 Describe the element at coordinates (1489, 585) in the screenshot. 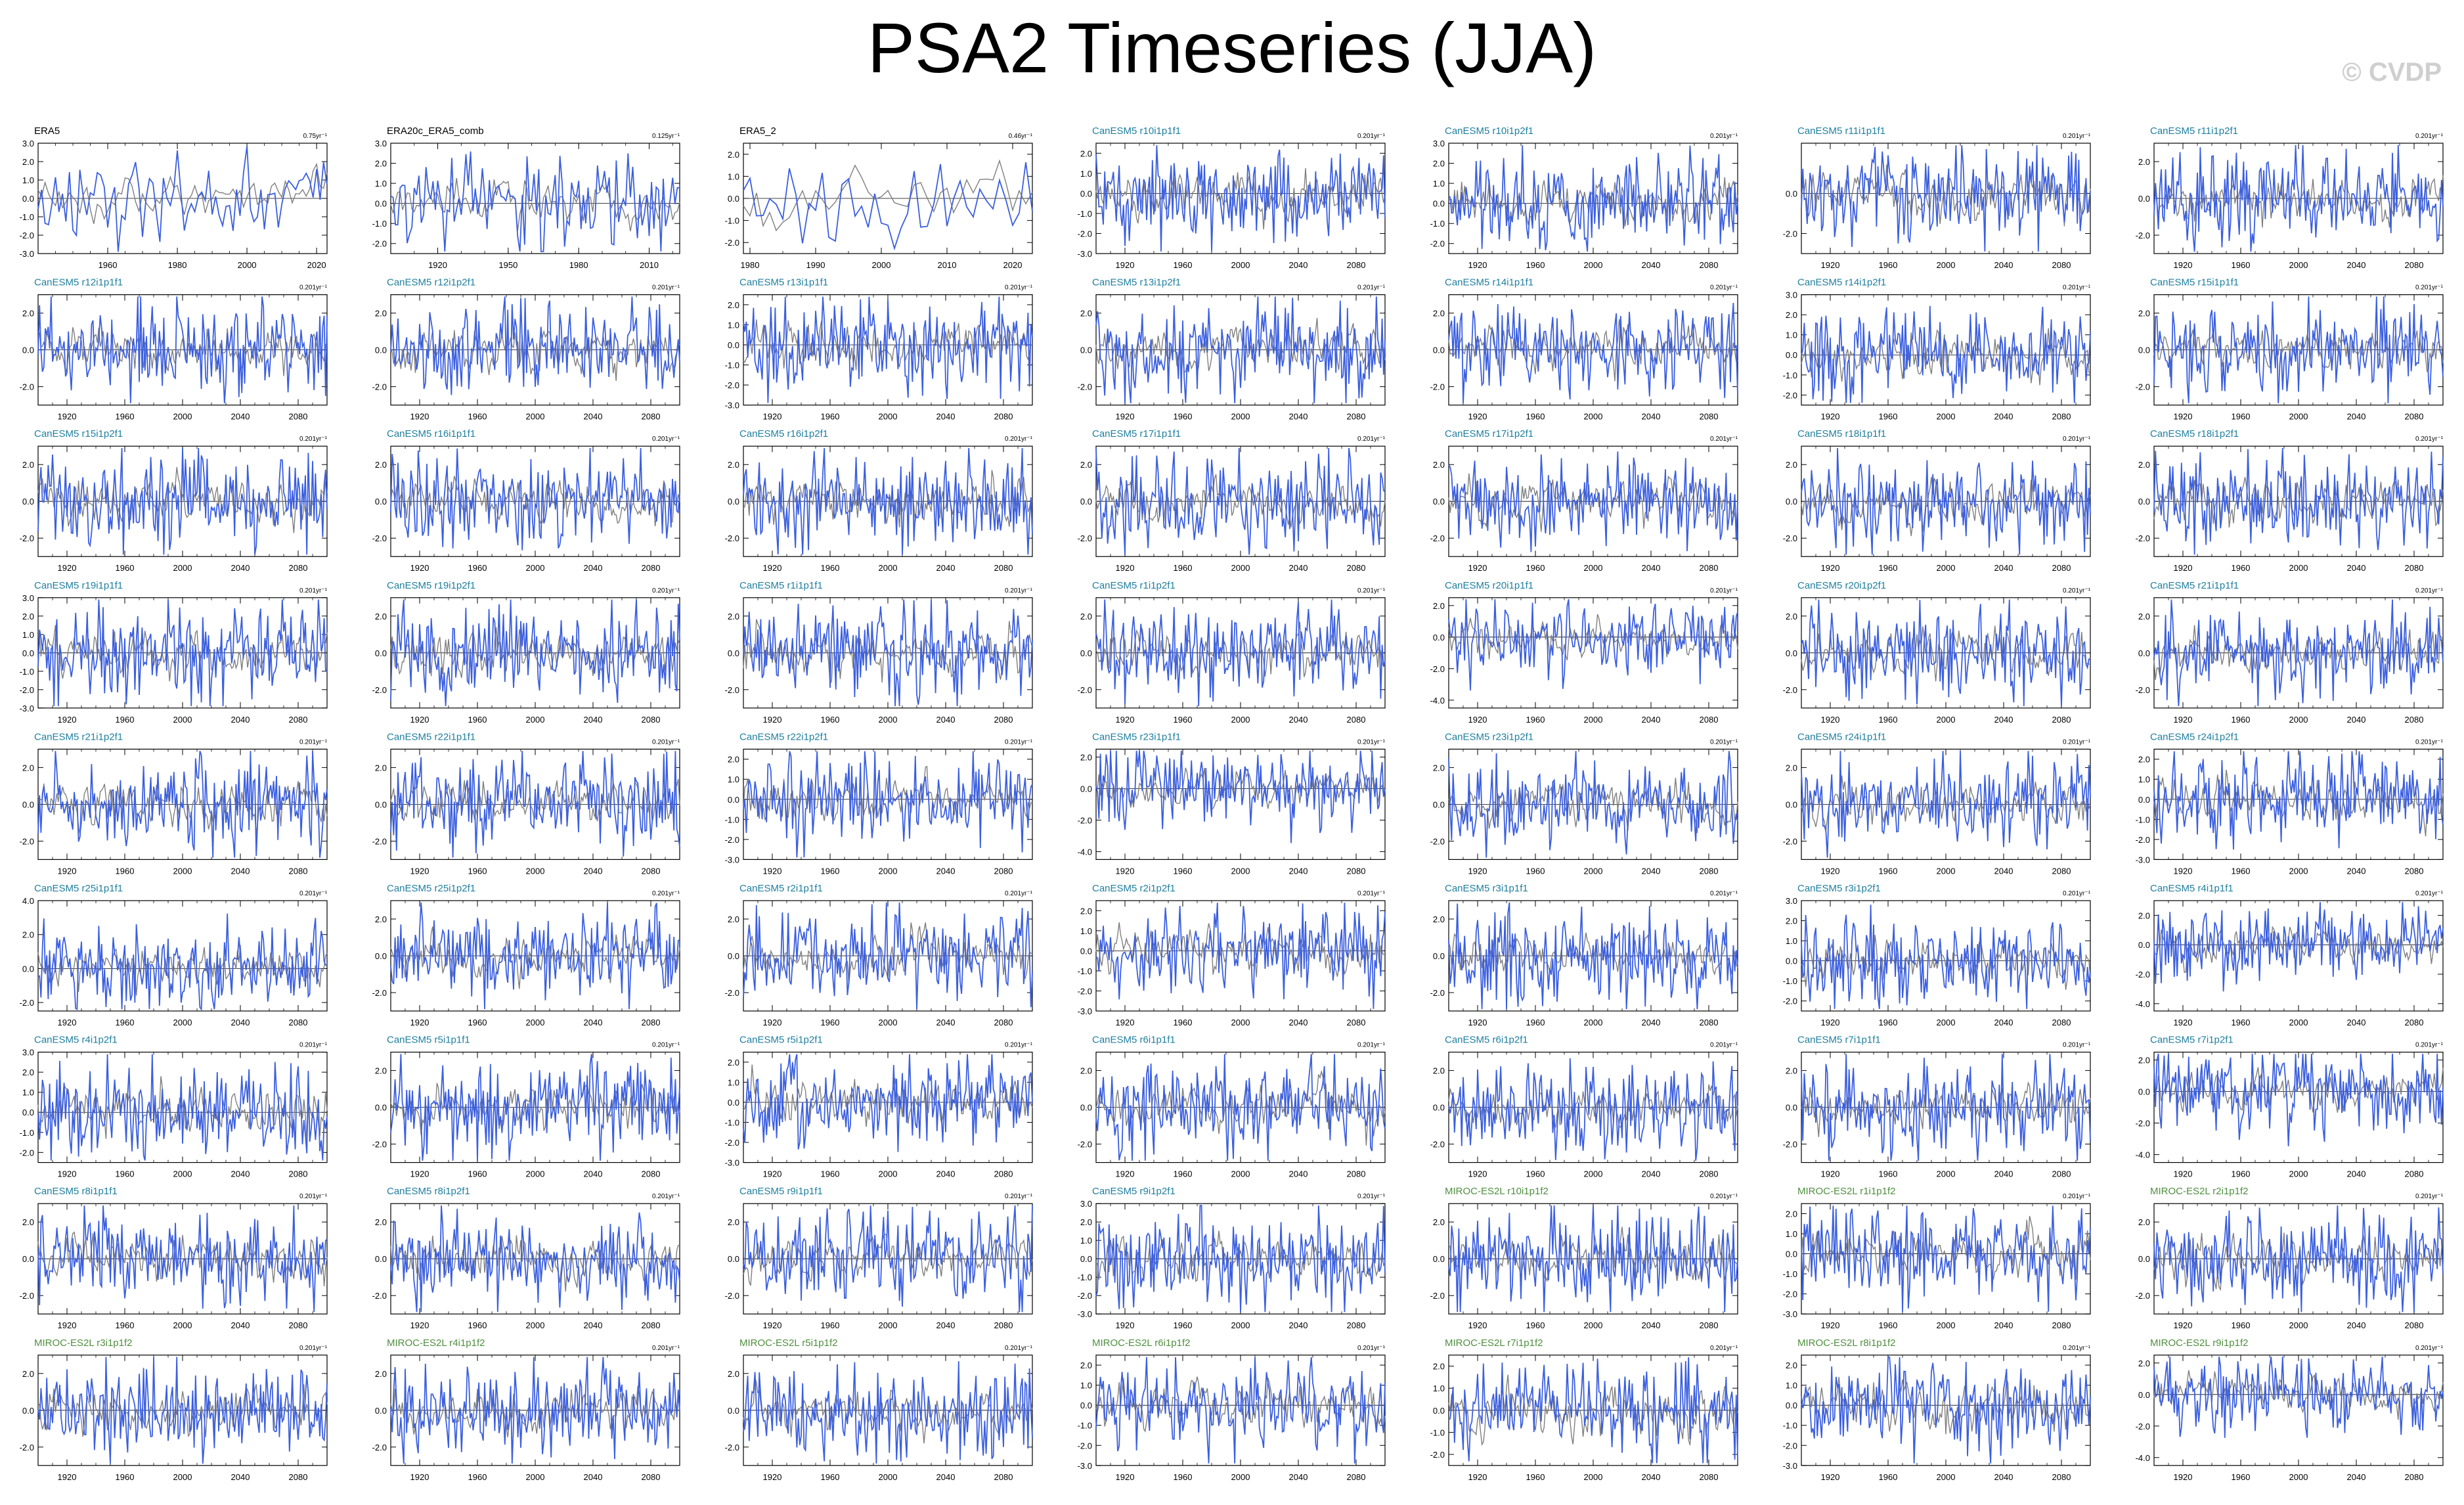

I see `panel-title: CanESM5 r20i1p1f1` at that location.